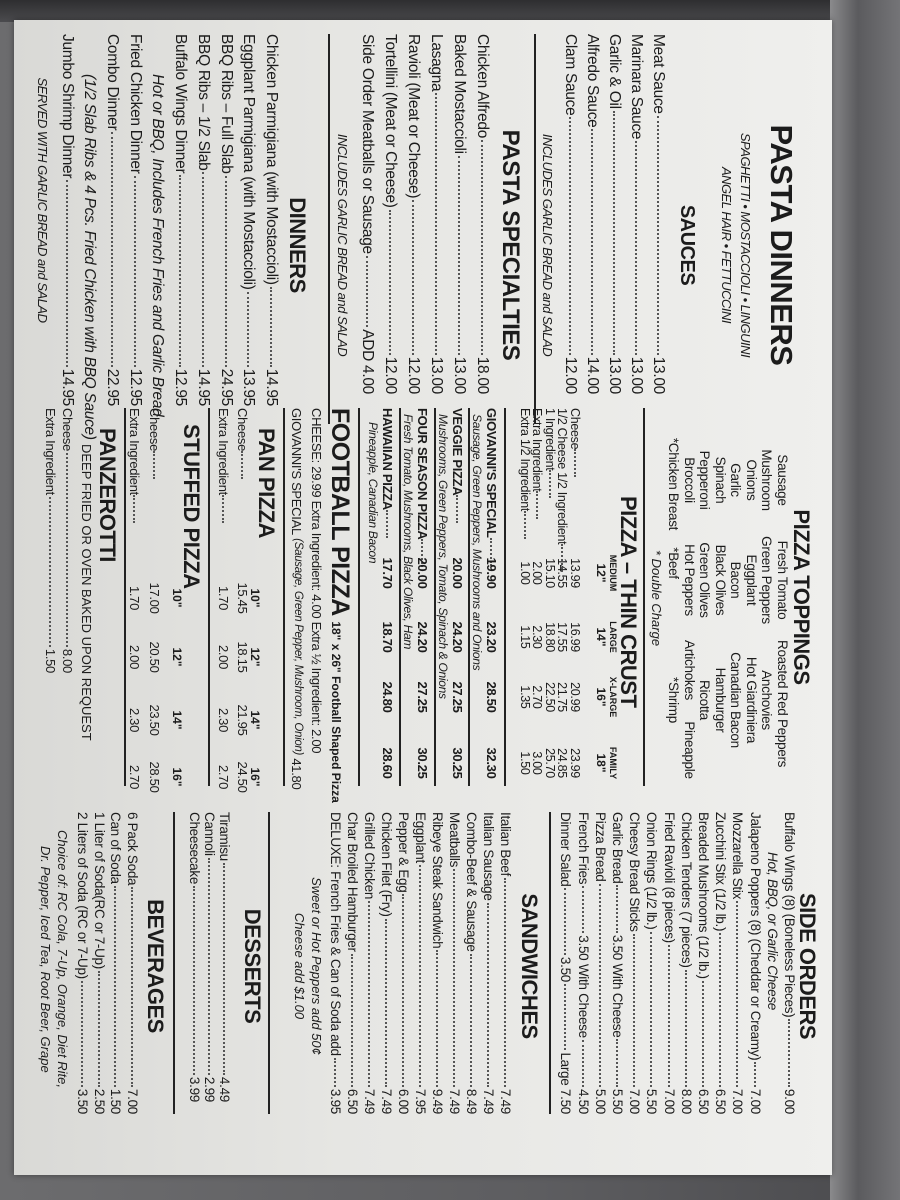 The width and height of the screenshot is (900, 1200). Describe the element at coordinates (454, 840) in the screenshot. I see `item-name: Meatballs` at that location.